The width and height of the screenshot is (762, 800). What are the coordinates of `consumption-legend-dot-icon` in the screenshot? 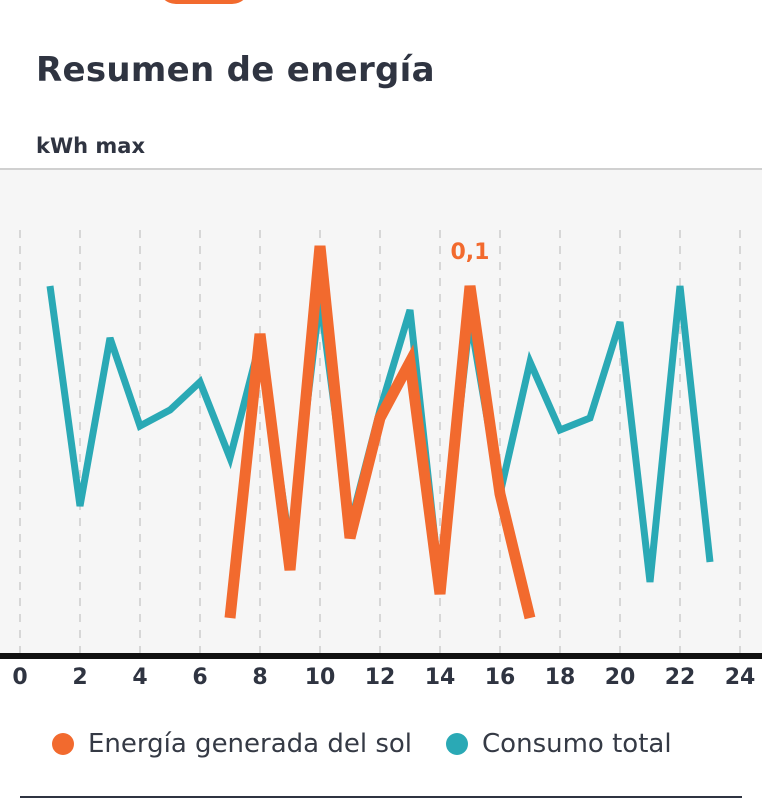 It's located at (457, 744).